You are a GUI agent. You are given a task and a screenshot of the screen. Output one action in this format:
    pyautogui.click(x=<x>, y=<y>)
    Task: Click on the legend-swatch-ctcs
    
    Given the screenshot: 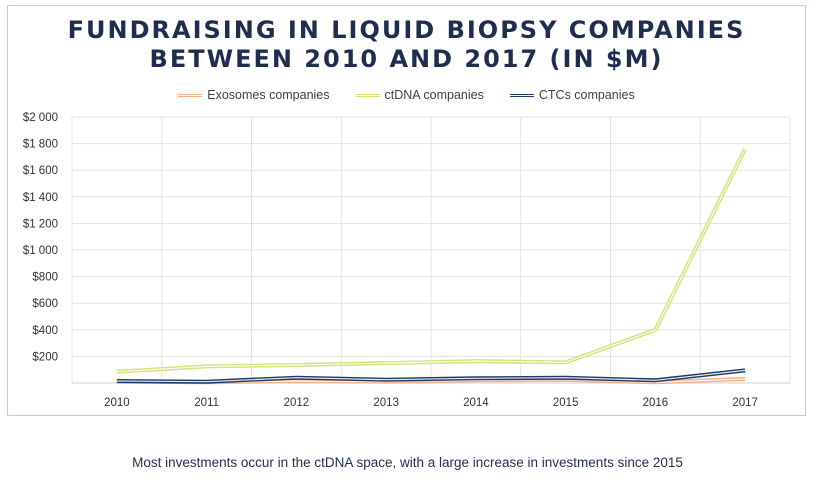 What is the action you would take?
    pyautogui.click(x=521, y=95)
    